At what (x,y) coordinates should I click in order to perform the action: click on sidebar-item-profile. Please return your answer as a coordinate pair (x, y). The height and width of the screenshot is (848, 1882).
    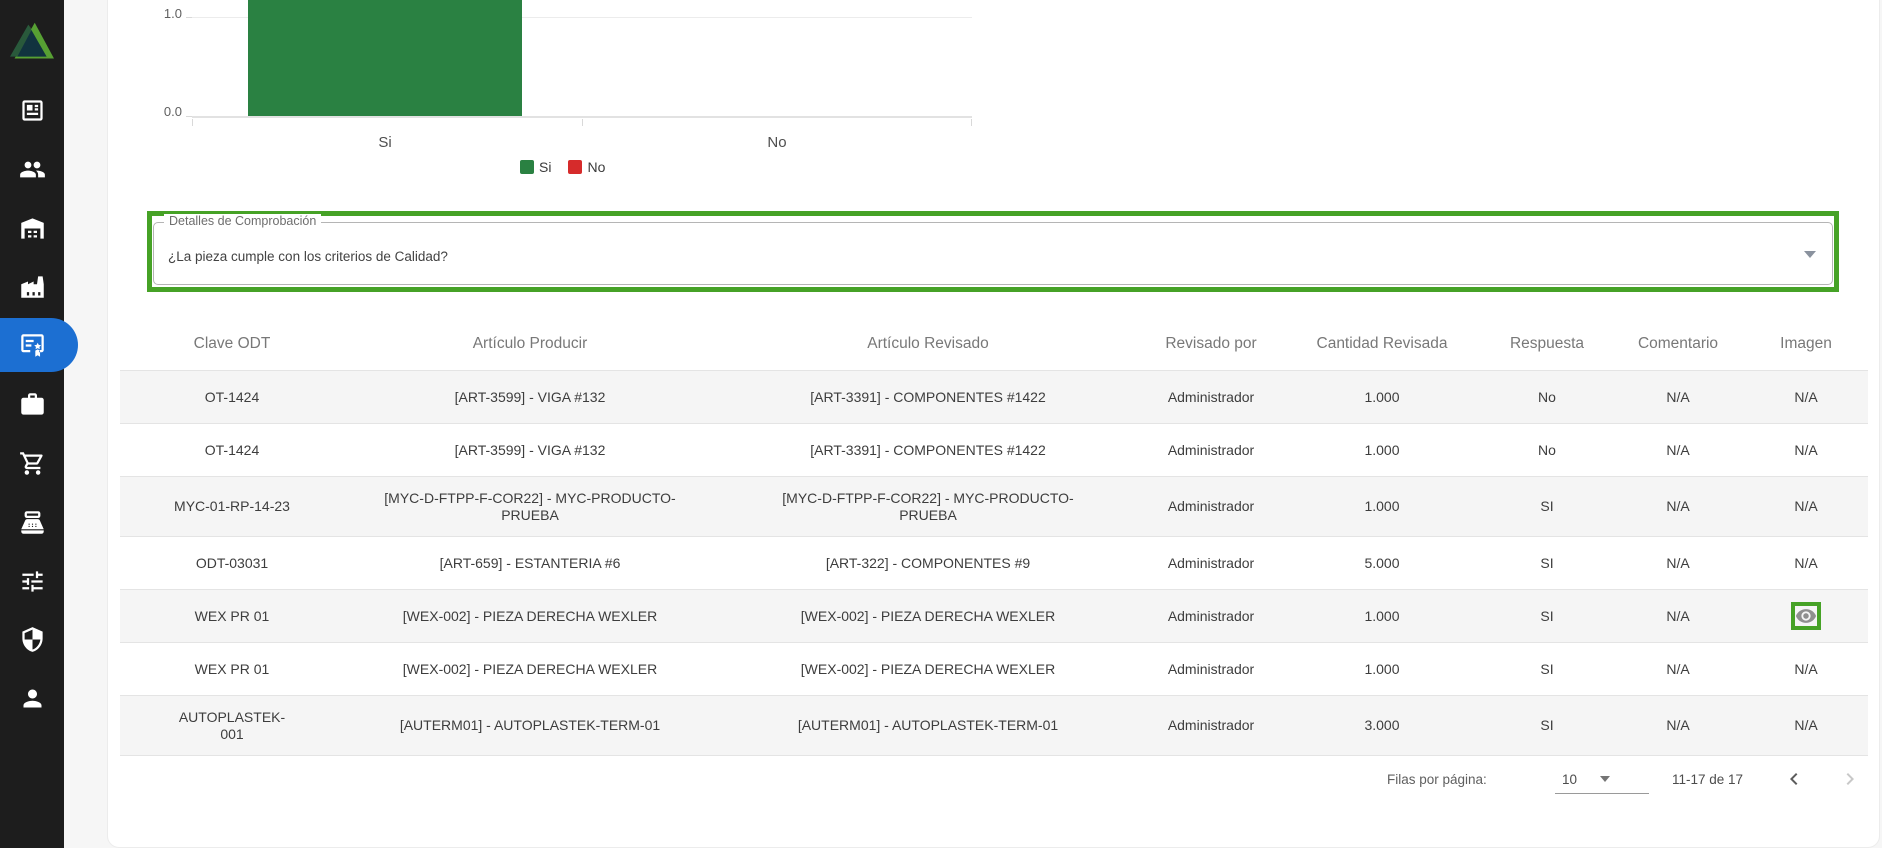
    Looking at the image, I should click on (32, 698).